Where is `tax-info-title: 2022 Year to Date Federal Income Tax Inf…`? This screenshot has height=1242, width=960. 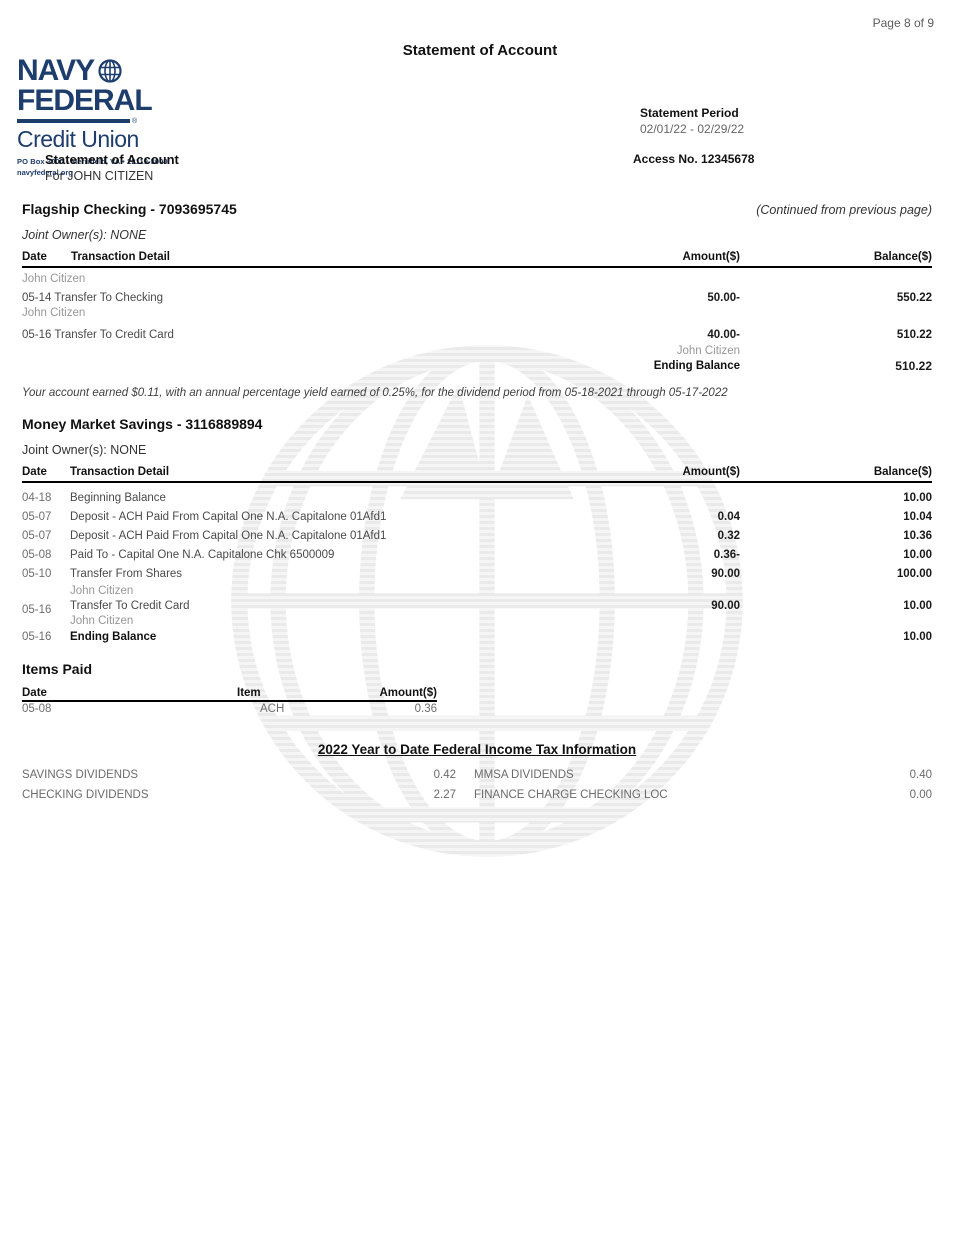 tax-info-title: 2022 Year to Date Federal Income Tax Inf… is located at coordinates (477, 749).